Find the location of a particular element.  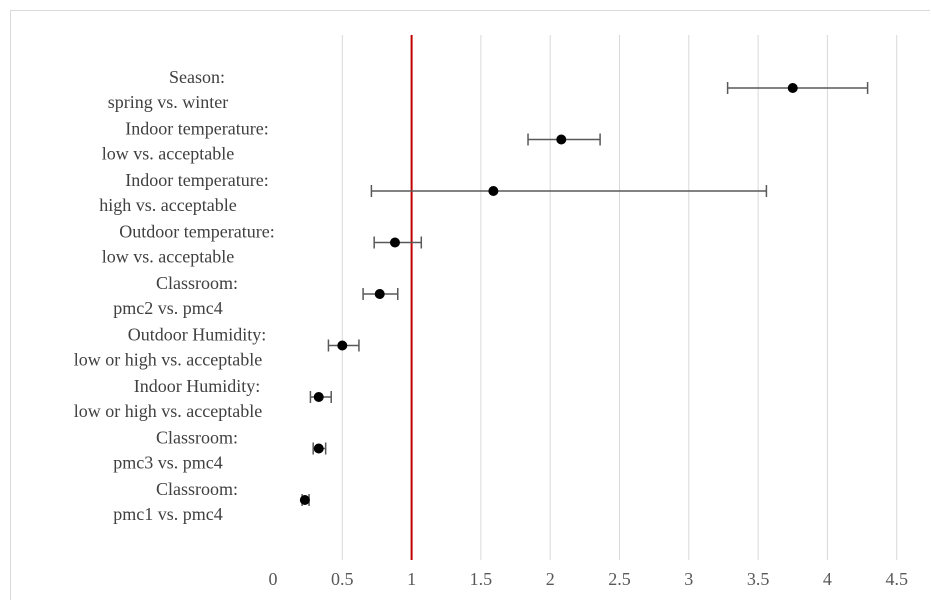

x-axis-tick-labels: 0 0.5 1 1.5 2 2.5 3 3.5 4 4.5 is located at coordinates (588, 579).